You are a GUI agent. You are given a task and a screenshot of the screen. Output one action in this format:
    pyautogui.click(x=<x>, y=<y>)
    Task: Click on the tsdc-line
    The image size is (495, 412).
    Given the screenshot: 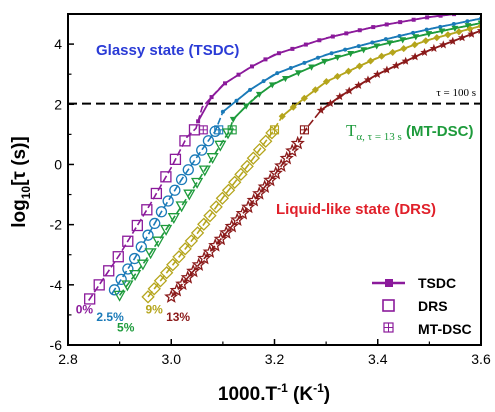 What is the action you would take?
    pyautogui.click(x=330, y=68)
    